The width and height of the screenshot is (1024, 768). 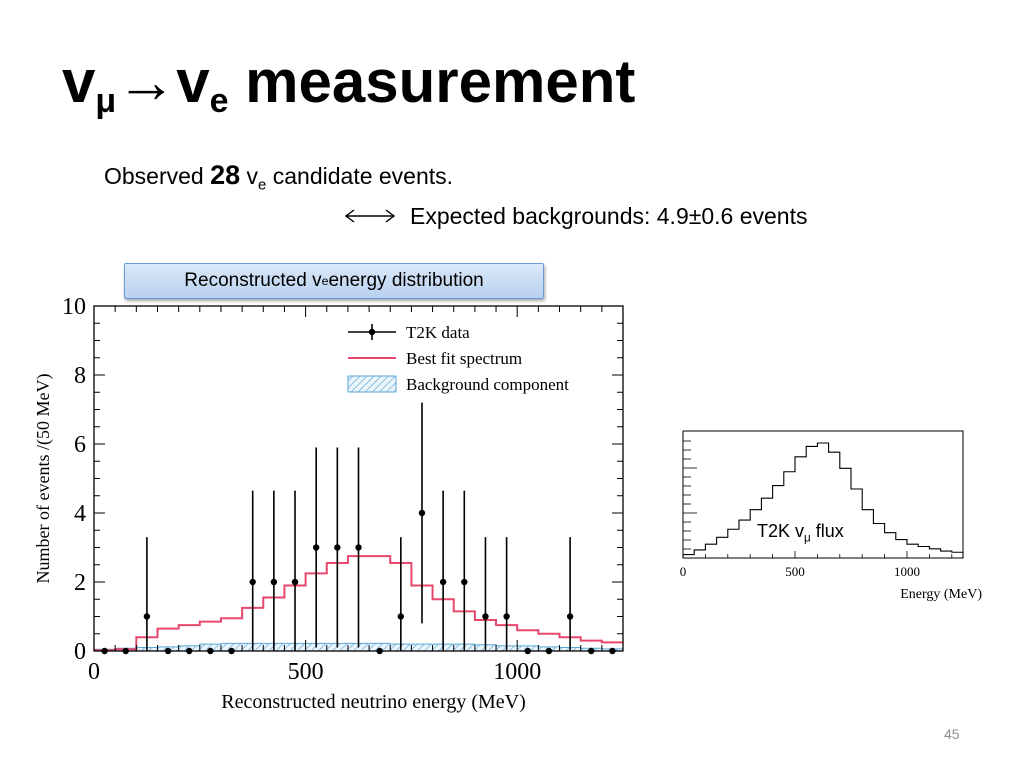 I want to click on expected-backgrounds-text: Expected backgrounds: 4.9±0.6 events, so click(x=576, y=216).